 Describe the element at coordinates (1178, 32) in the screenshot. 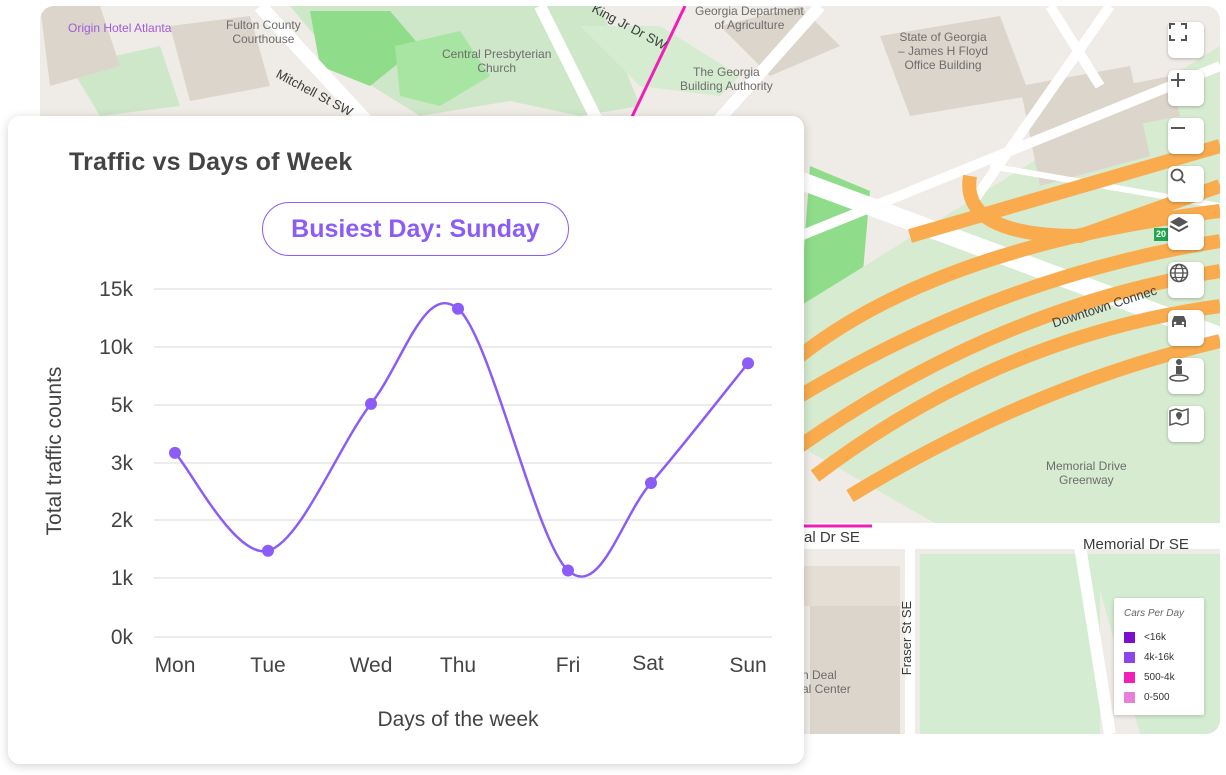

I see `fullscreen-icon` at that location.